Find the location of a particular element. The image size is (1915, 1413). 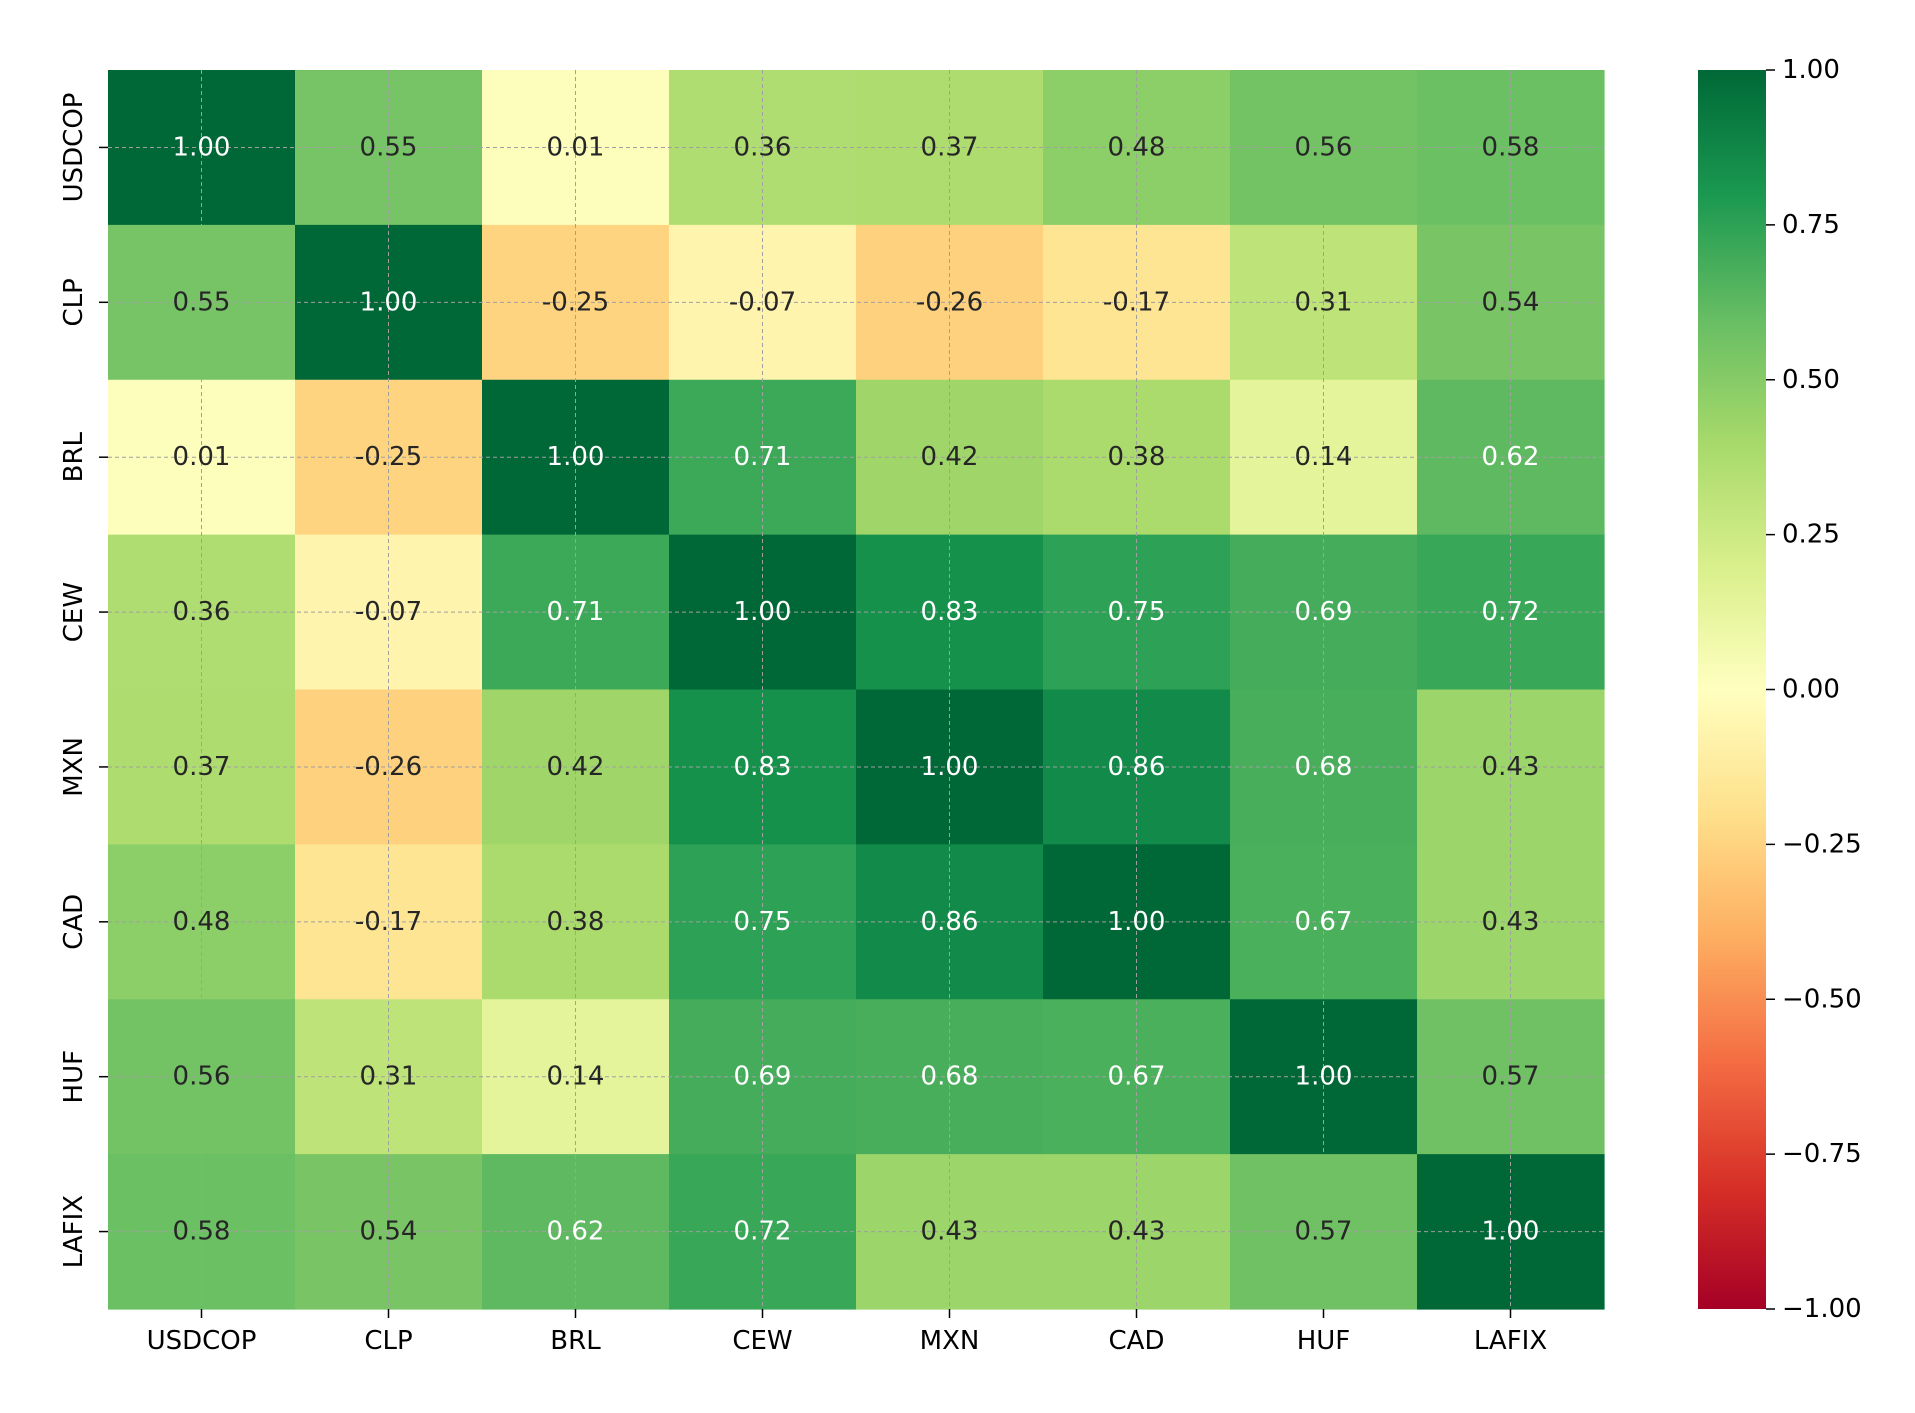

colorbar-tick-label: 0.25 is located at coordinates (1811, 535).